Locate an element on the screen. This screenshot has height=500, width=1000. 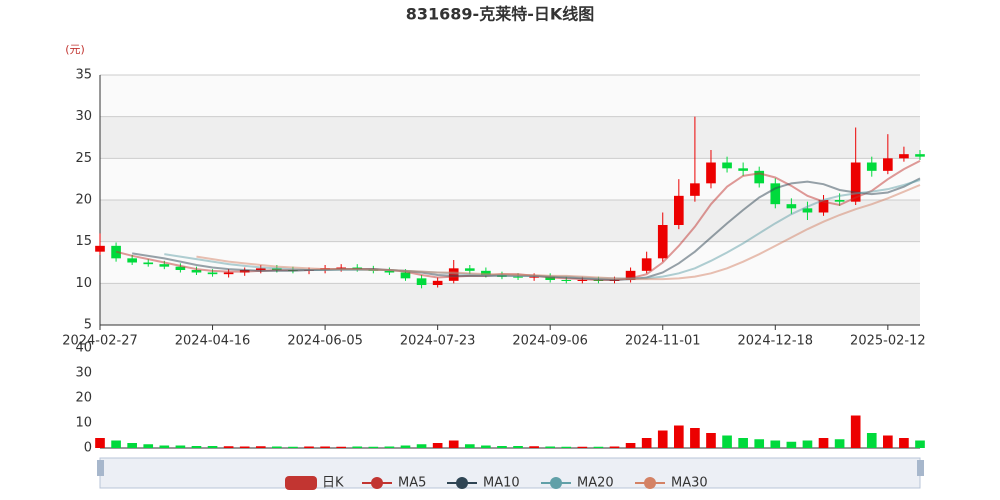
y-tick-label: 25 is located at coordinates (83, 158).